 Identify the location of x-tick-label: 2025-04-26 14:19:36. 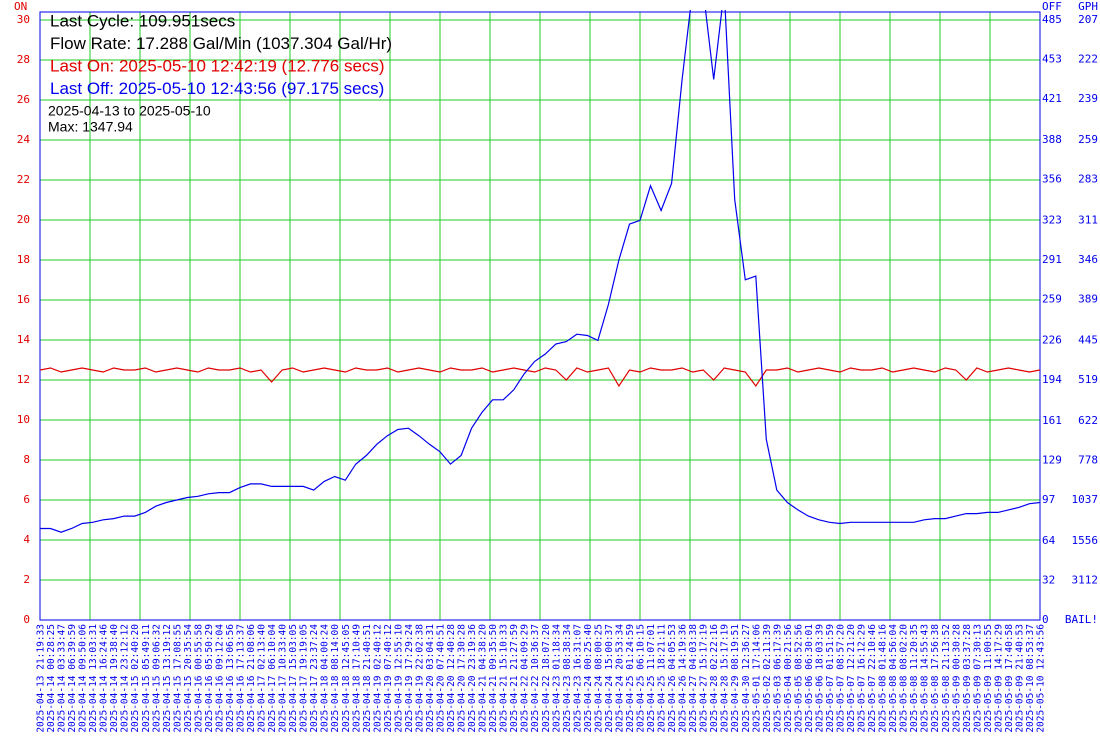
(683, 678).